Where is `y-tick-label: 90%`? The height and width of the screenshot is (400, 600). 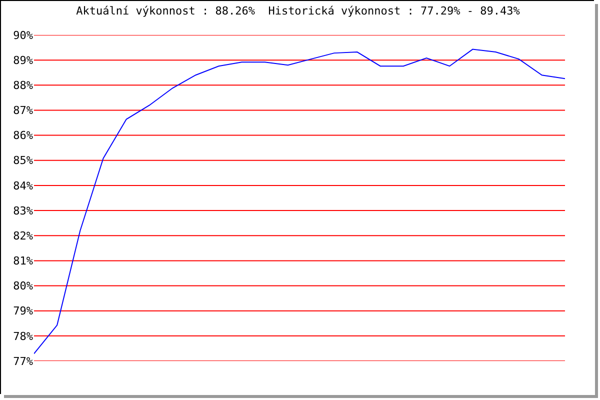
y-tick-label: 90% is located at coordinates (23, 35).